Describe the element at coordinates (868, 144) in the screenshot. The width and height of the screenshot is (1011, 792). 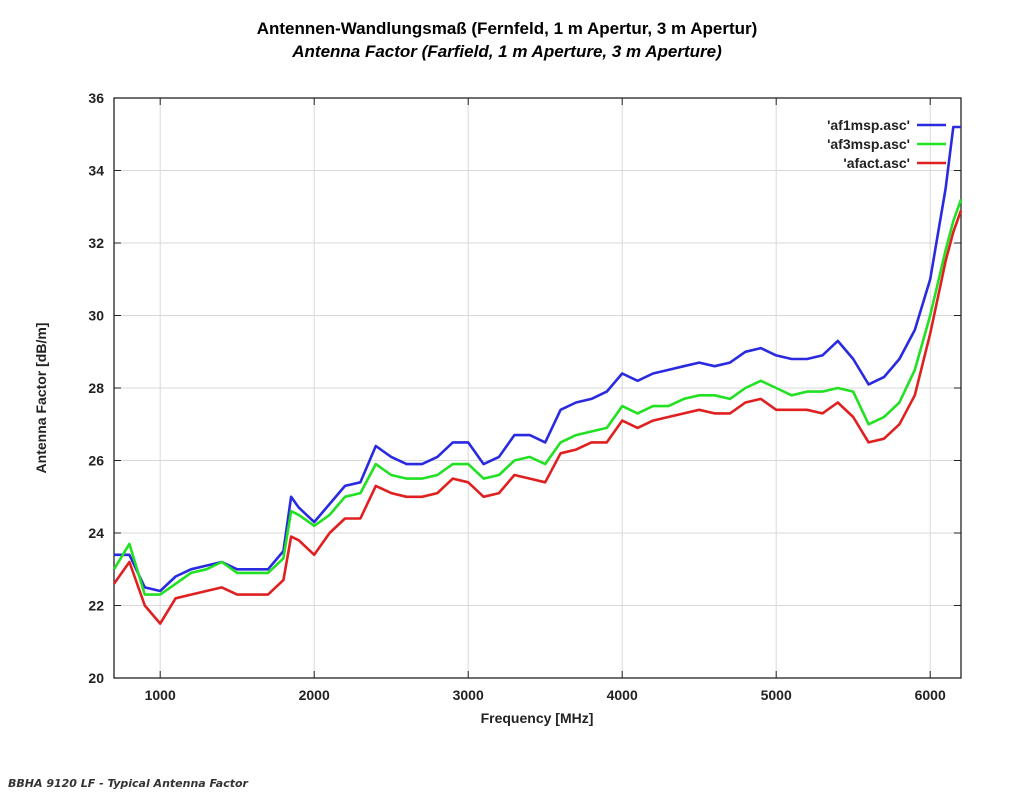
I see `legend-label: 'af3msp.asc'` at that location.